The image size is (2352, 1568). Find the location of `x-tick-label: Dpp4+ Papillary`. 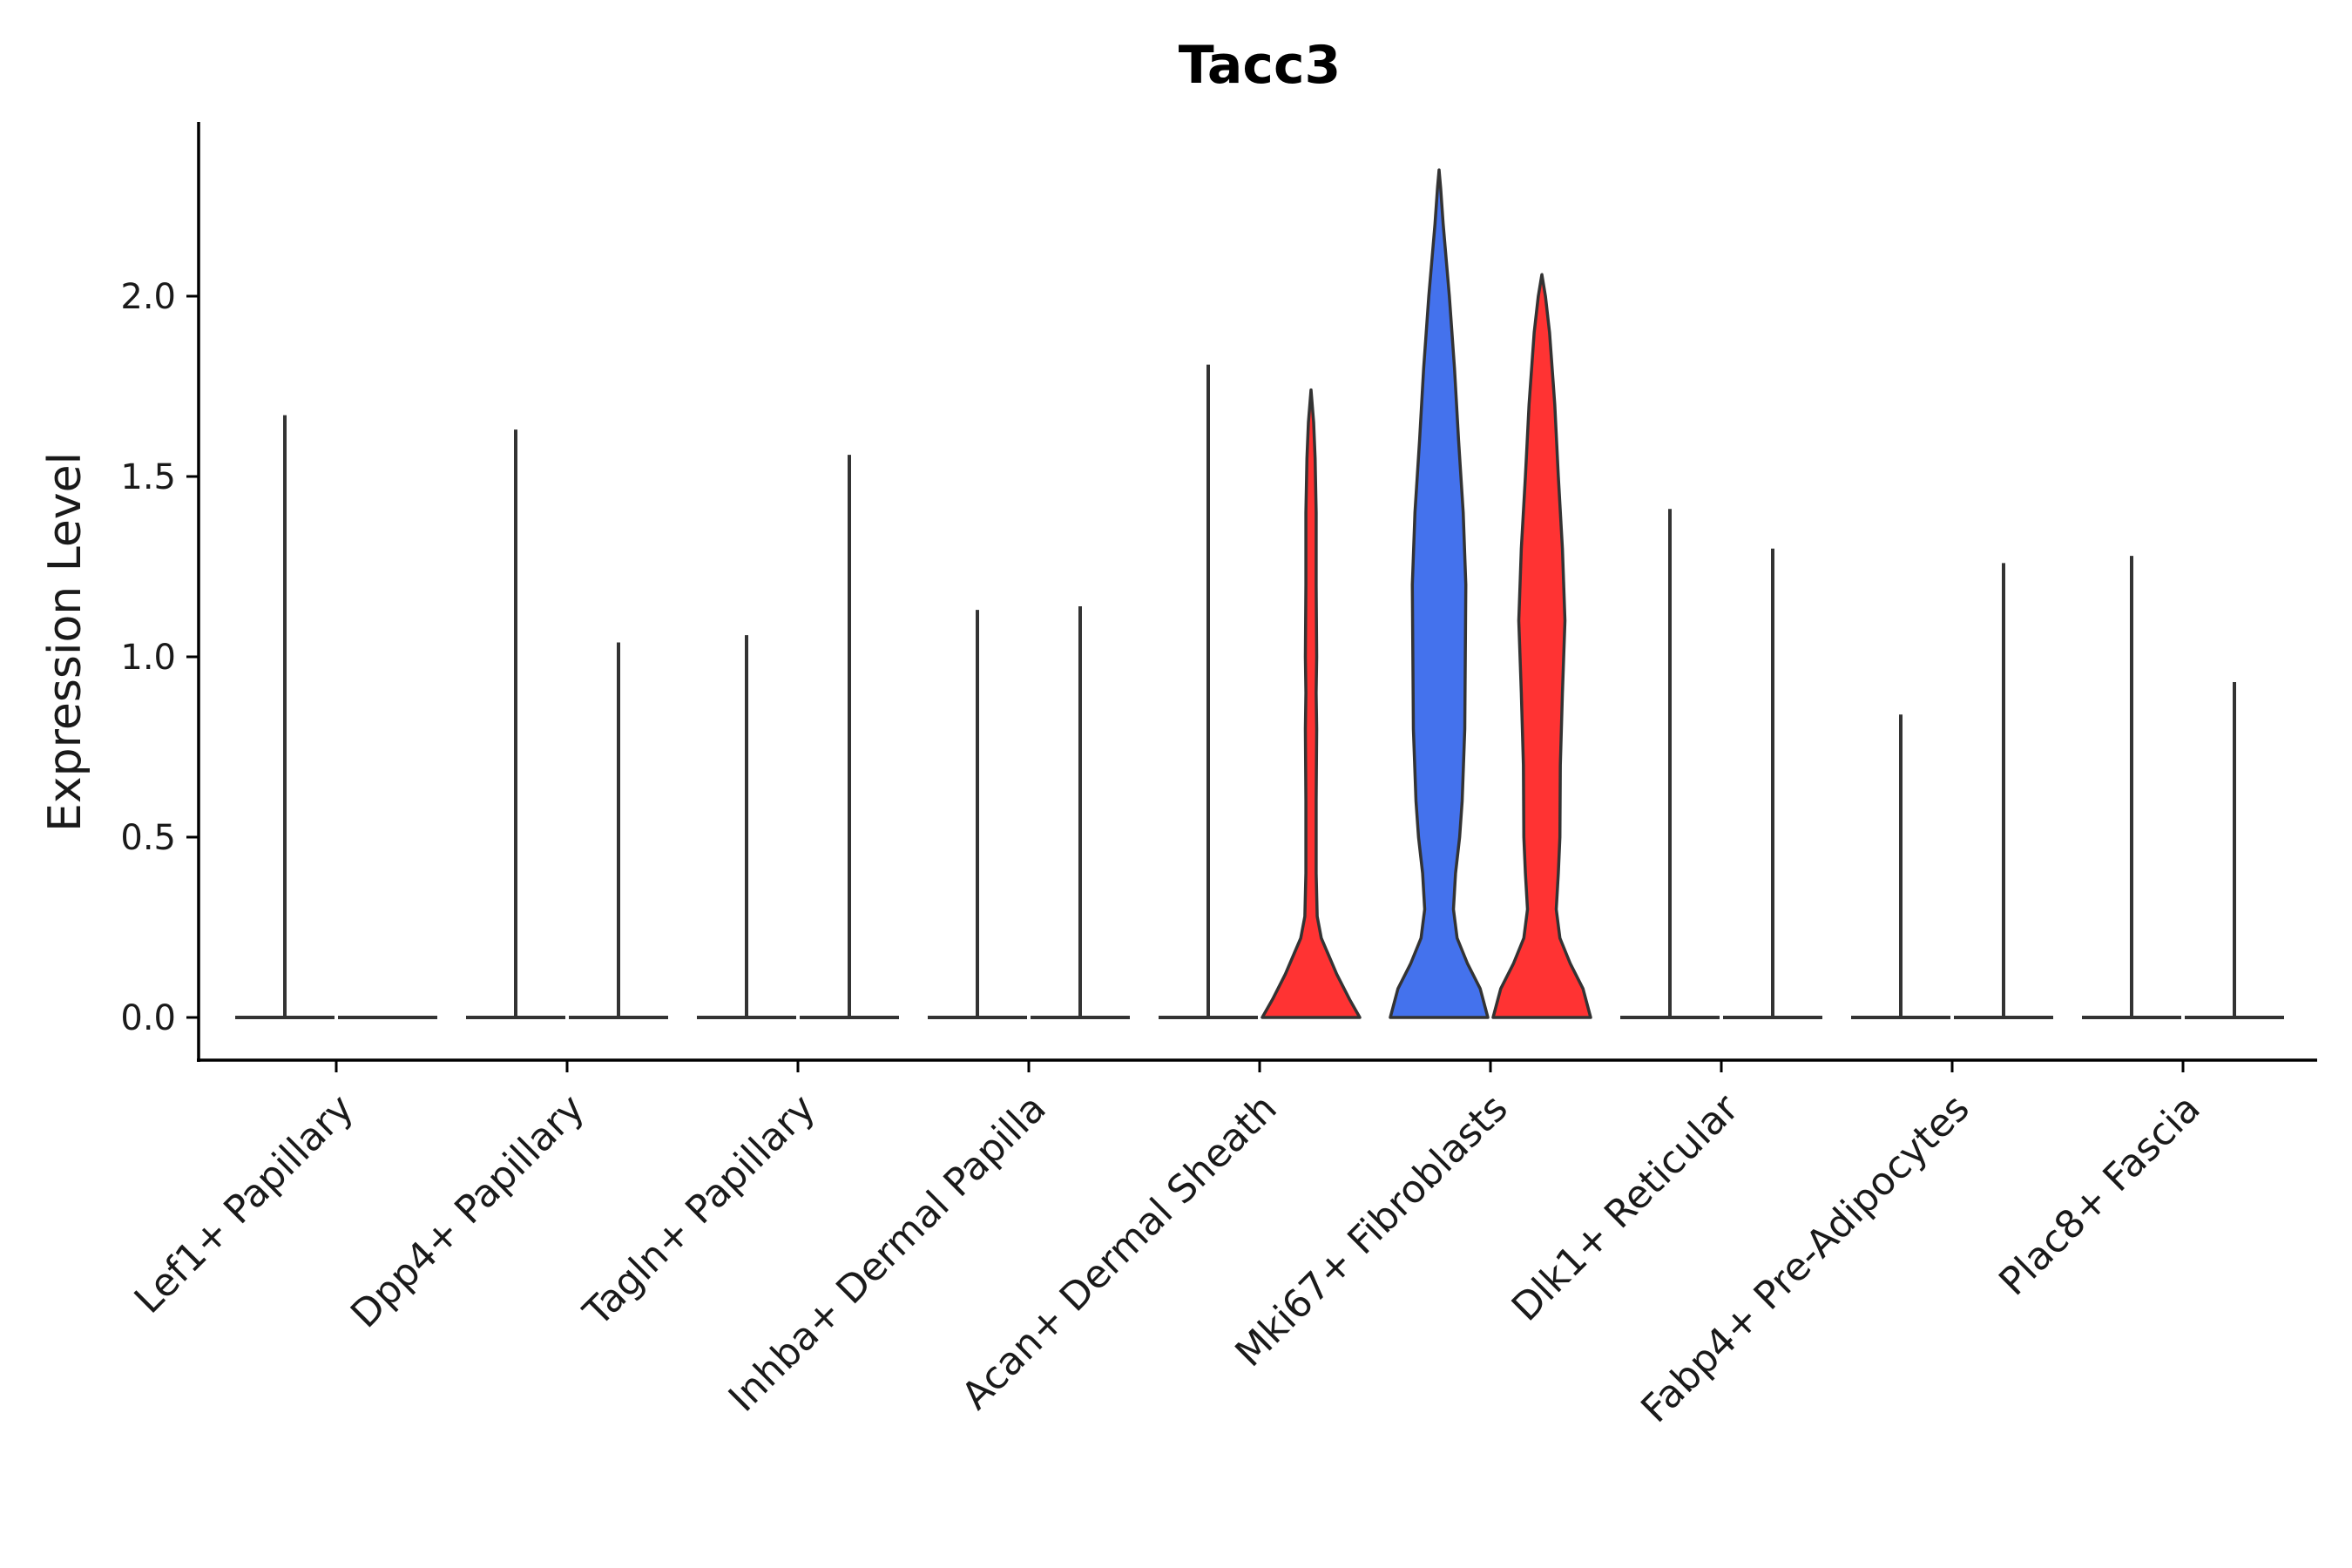

x-tick-label: Dpp4+ Papillary is located at coordinates (467, 1211).